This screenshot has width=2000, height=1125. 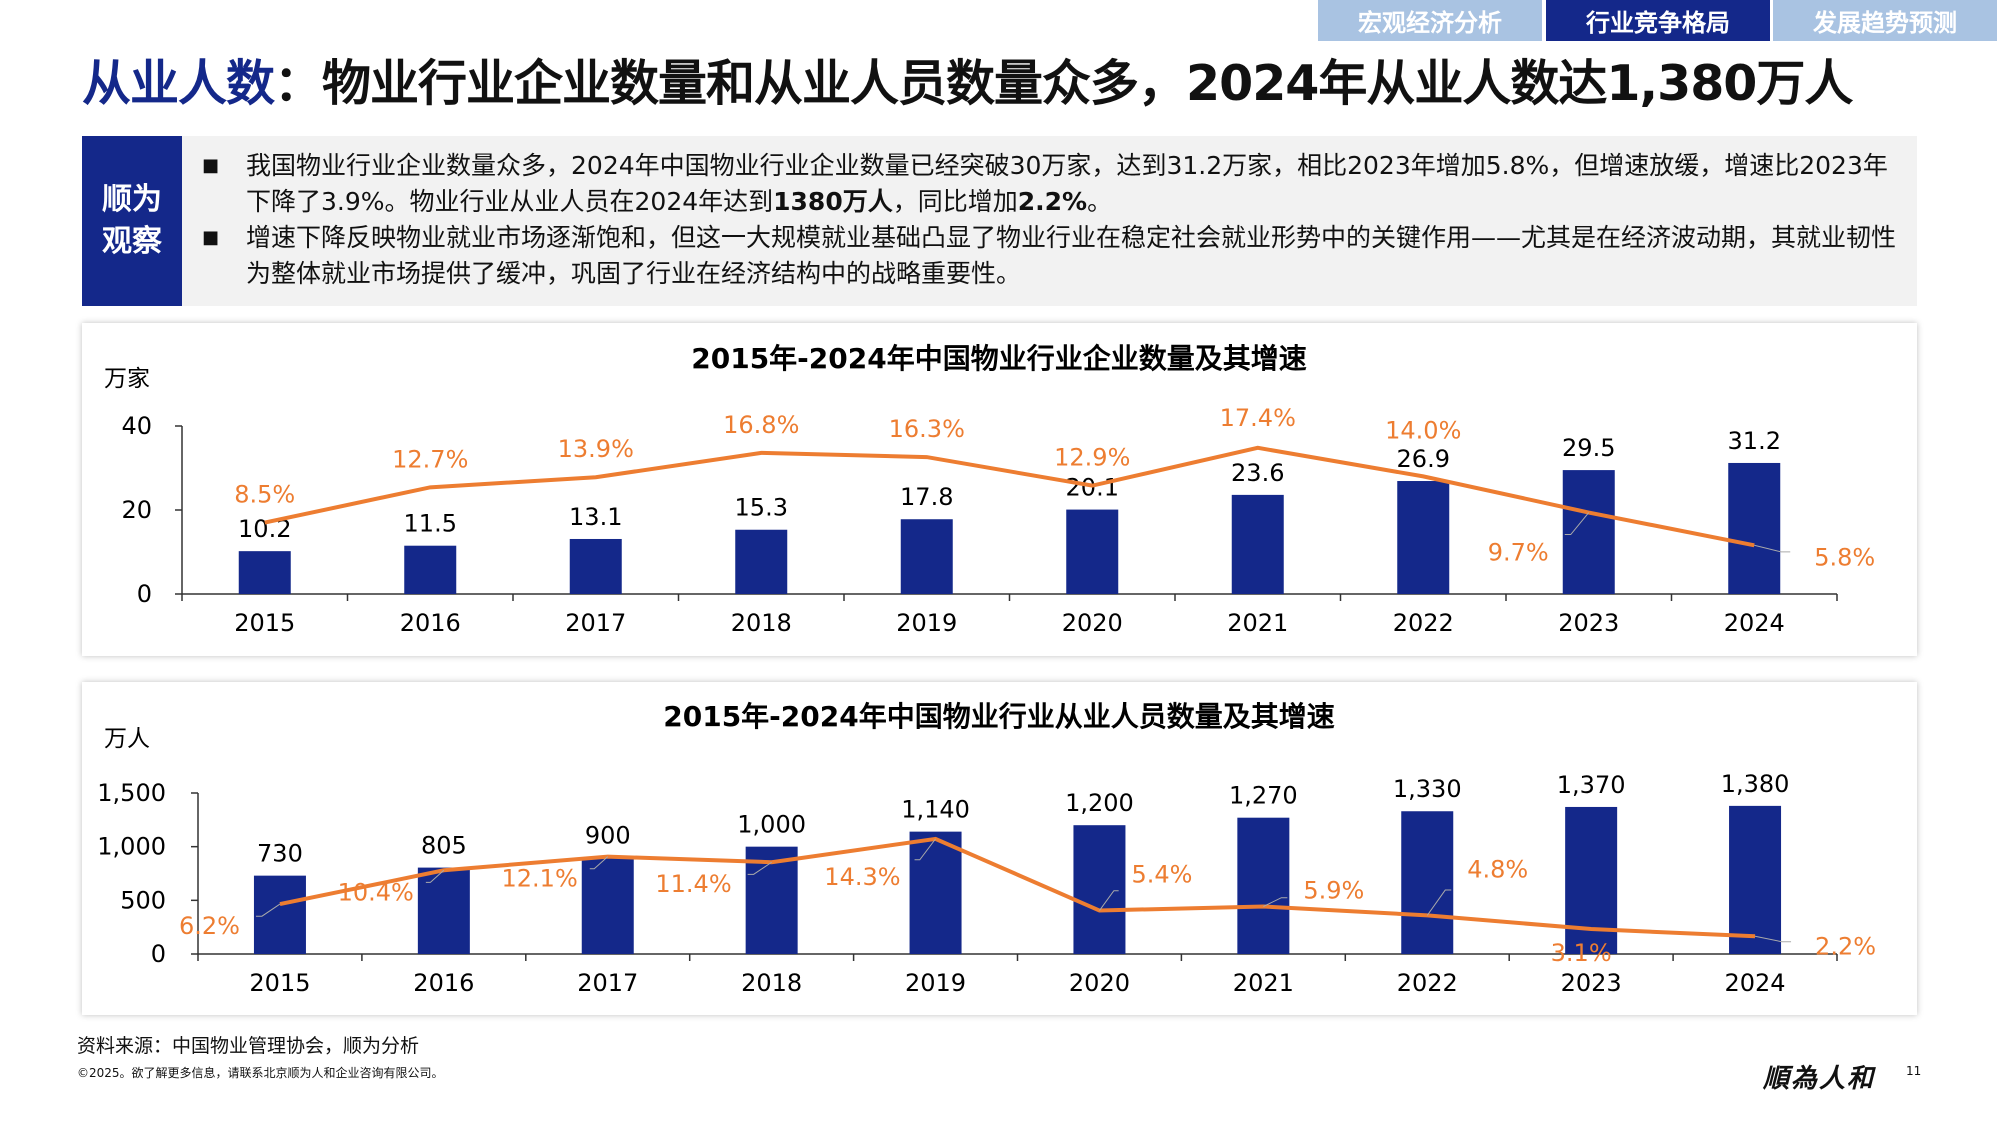 I want to click on growth-rate-label: 9.7%, so click(x=1518, y=553).